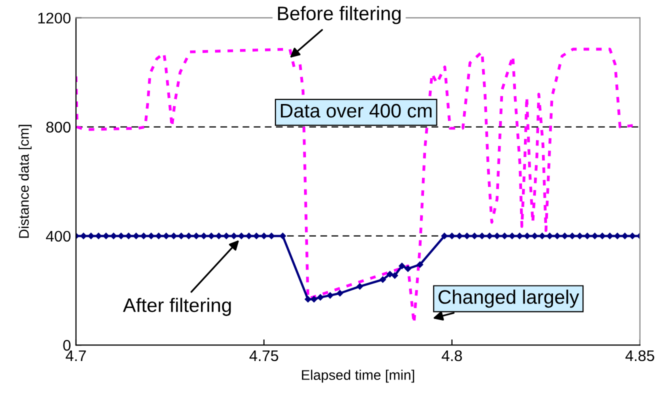  Describe the element at coordinates (339, 15) in the screenshot. I see `annotation: Before filtering` at that location.